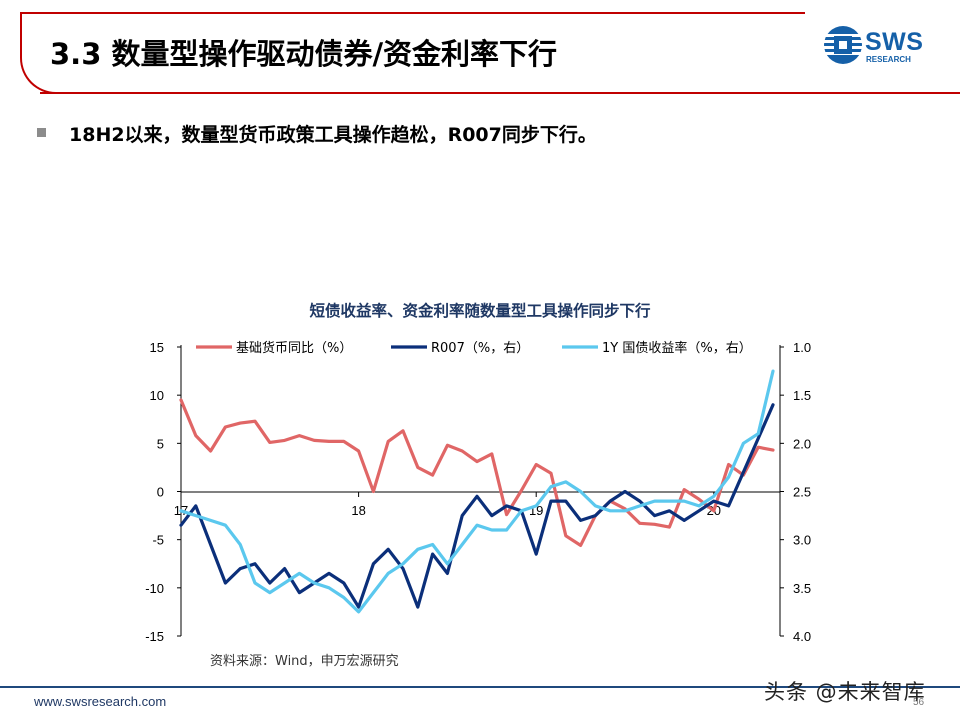  I want to click on logo-wordmark: SWS, so click(894, 42).